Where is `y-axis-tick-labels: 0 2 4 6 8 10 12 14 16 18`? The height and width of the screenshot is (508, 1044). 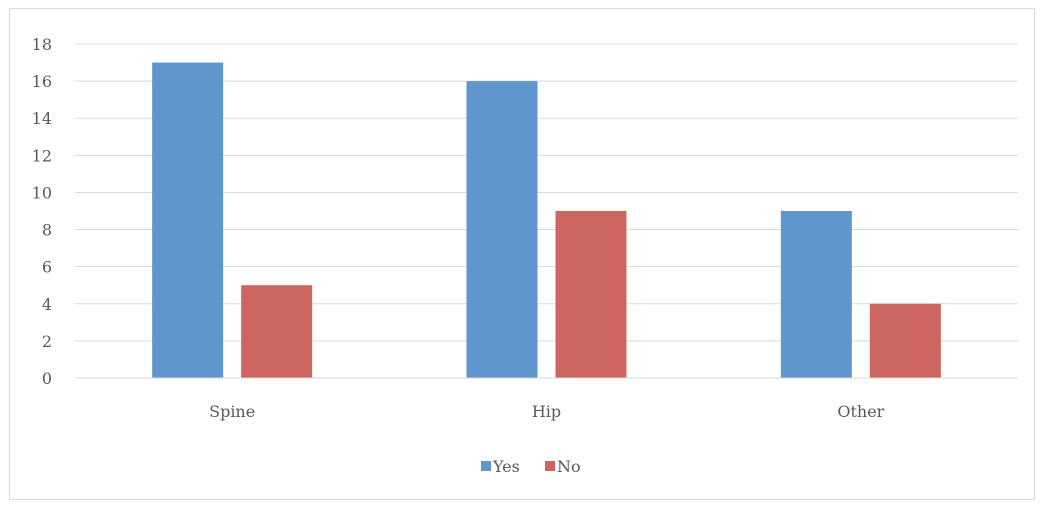 y-axis-tick-labels: 0 2 4 6 8 10 12 14 16 18 is located at coordinates (42, 211).